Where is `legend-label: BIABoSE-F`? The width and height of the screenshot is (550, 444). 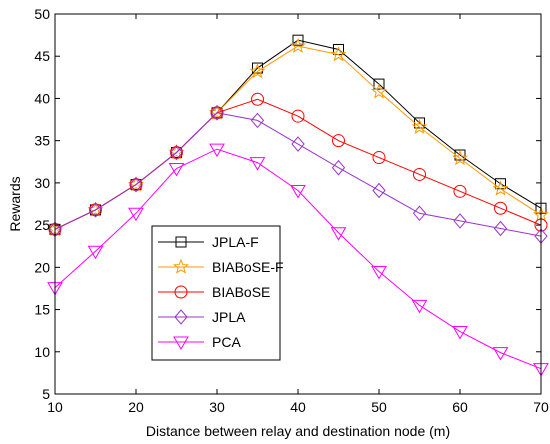 legend-label: BIABoSE-F is located at coordinates (248, 267).